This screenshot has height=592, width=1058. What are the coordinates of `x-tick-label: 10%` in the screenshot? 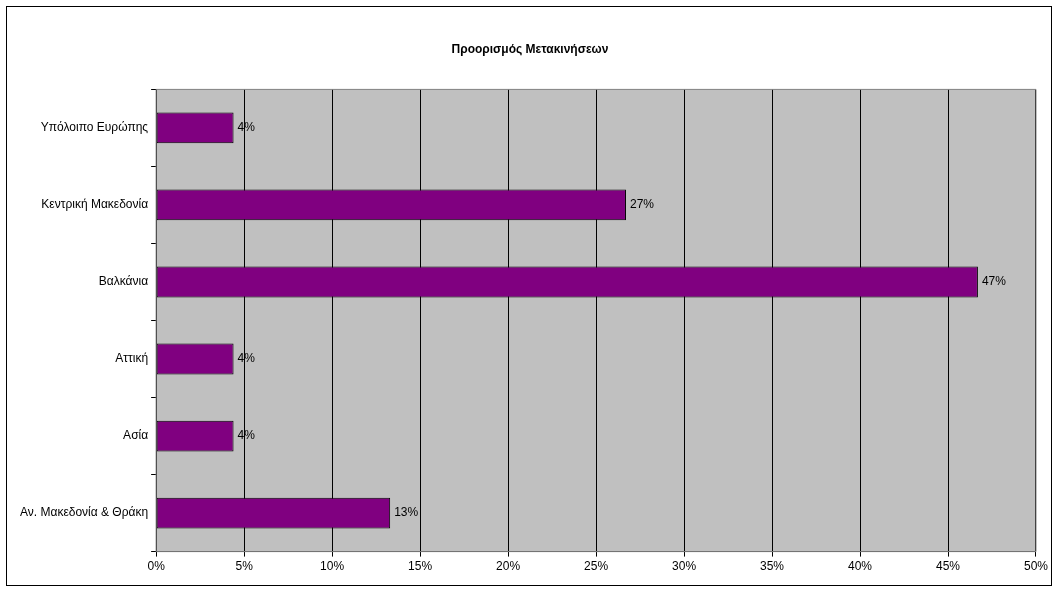 It's located at (332, 566).